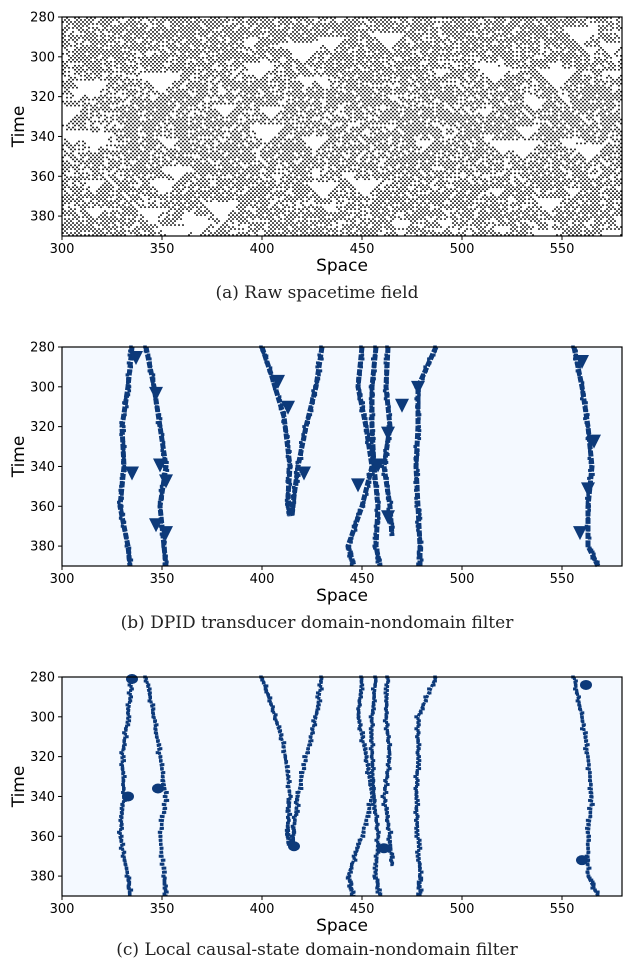  I want to click on triangle-markers, so click(363, 445).